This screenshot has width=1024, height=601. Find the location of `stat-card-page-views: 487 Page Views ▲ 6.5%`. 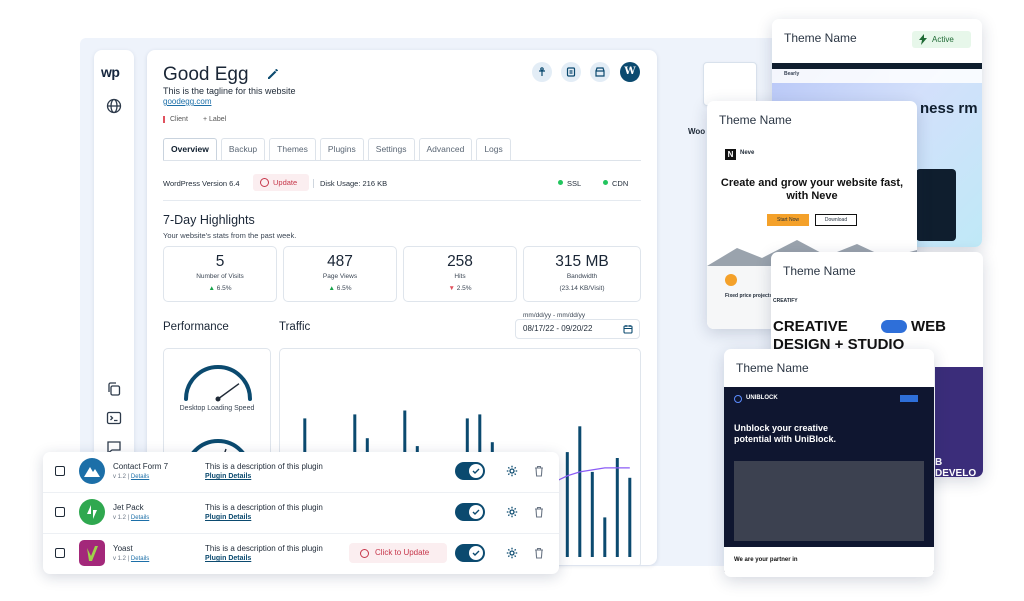

stat-card-page-views: 487 Page Views ▲ 6.5% is located at coordinates (340, 274).